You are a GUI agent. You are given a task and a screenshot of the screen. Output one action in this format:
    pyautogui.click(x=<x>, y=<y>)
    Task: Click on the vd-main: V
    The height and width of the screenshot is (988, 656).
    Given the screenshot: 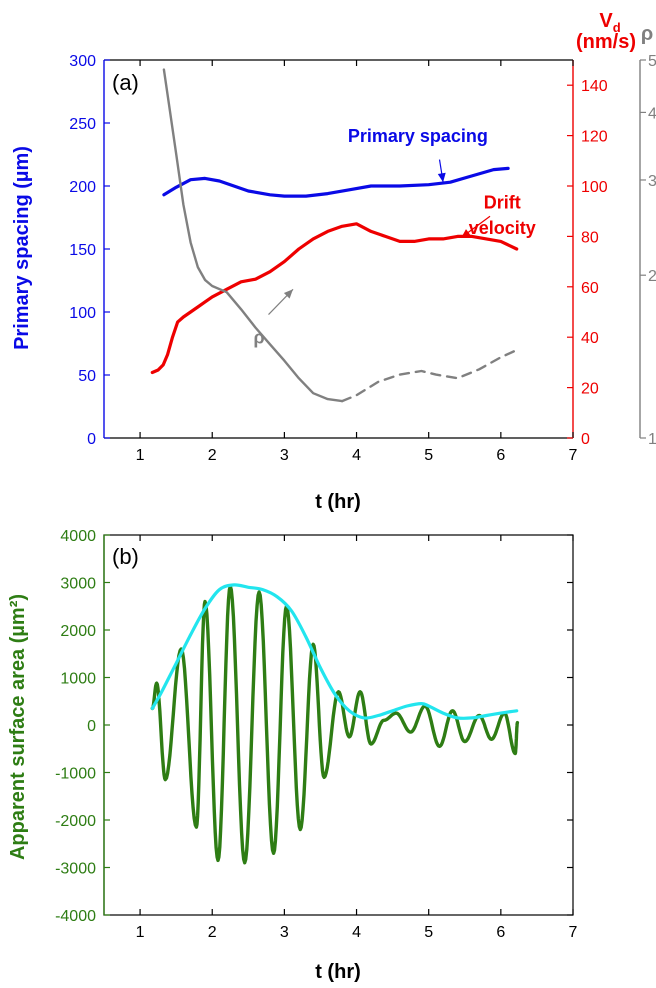 What is the action you would take?
    pyautogui.click(x=606, y=21)
    